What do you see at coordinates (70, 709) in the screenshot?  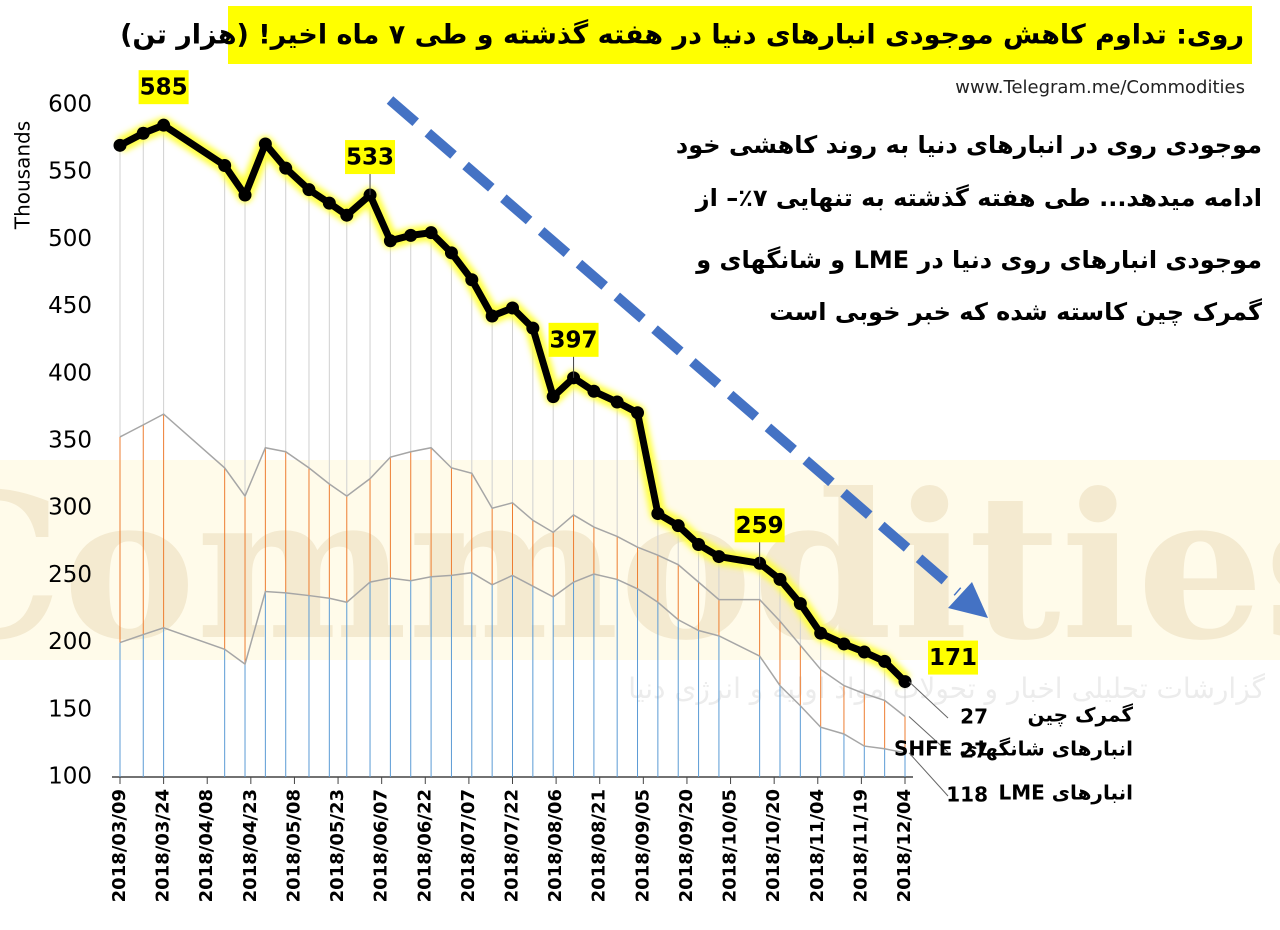 I see `y-tick-label: 150` at bounding box center [70, 709].